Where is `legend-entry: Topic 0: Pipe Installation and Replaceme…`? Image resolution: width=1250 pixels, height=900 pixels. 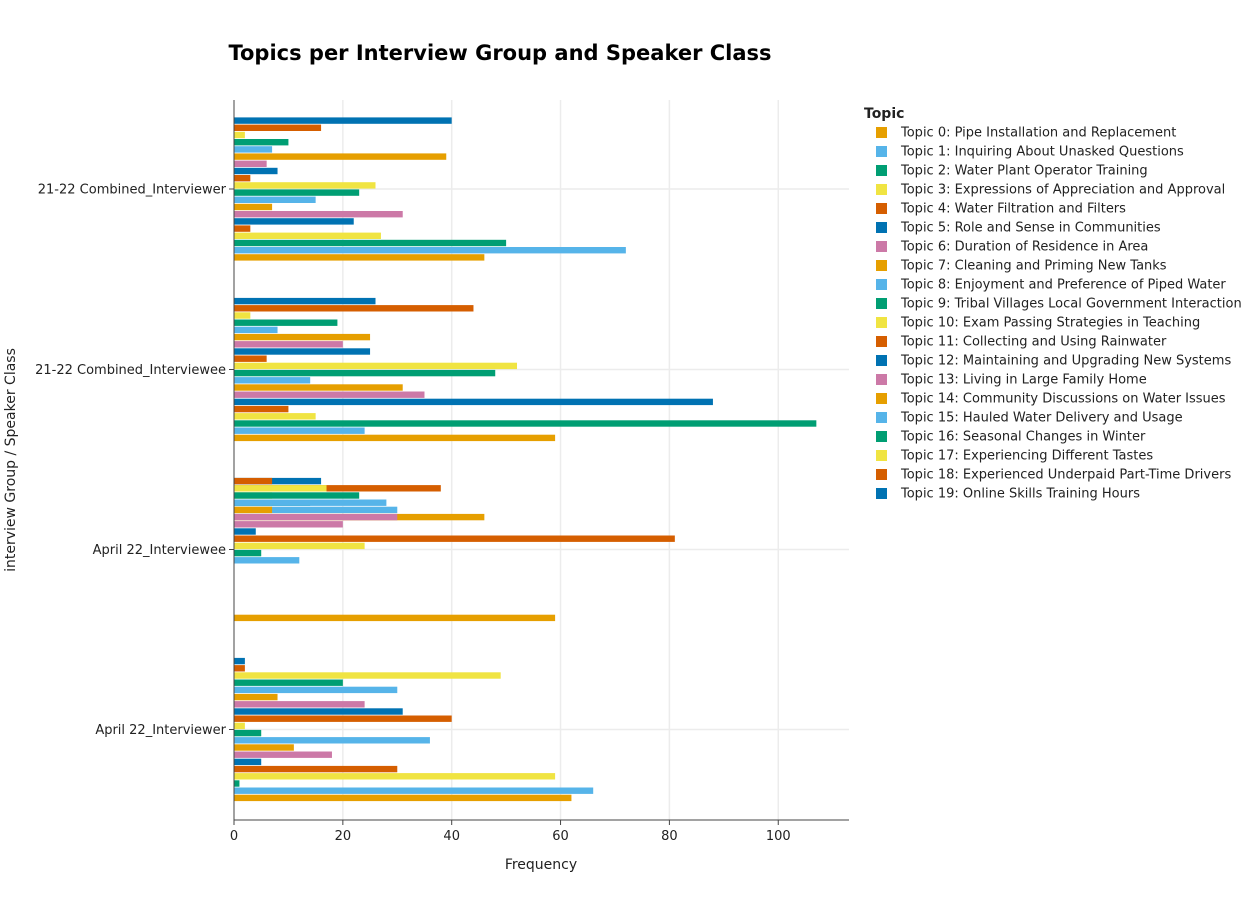 legend-entry: Topic 0: Pipe Installation and Replaceme… is located at coordinates (1038, 133).